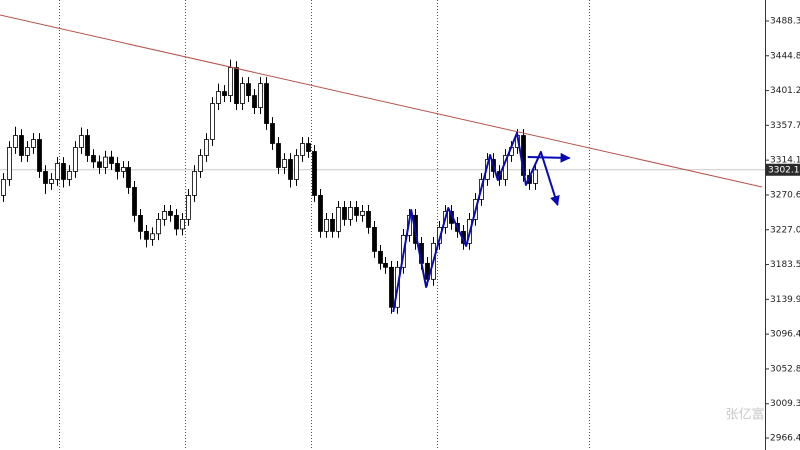  What do you see at coordinates (785, 126) in the screenshot?
I see `y-tick-label: 3357.70` at bounding box center [785, 126].